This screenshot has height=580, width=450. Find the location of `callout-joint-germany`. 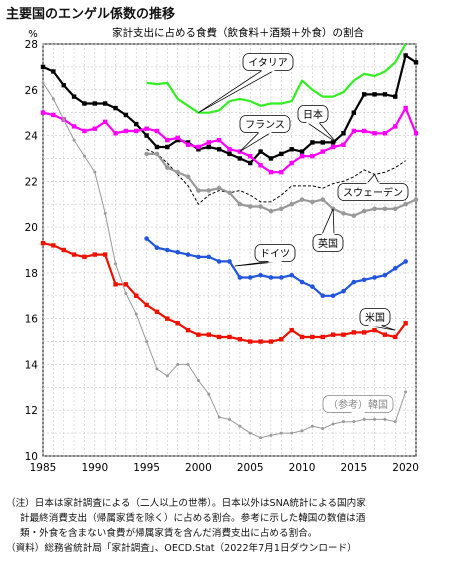

callout-joint-germany is located at coordinates (275, 261).